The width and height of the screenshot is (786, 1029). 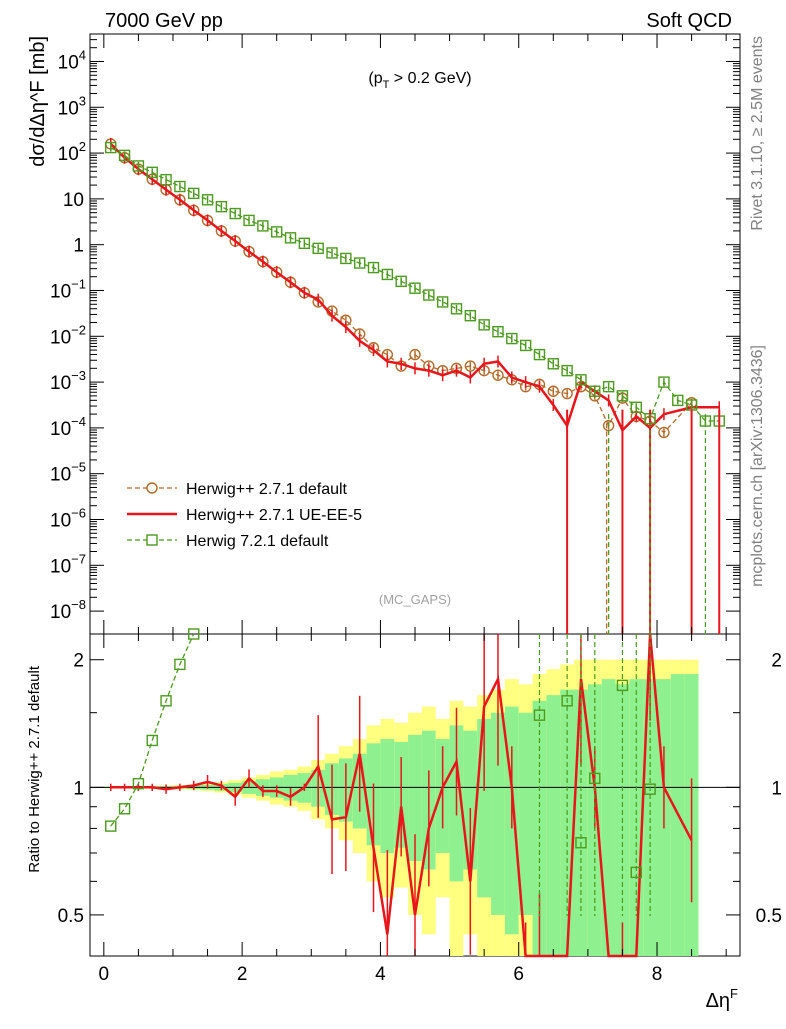 I want to click on y-tick-exponent: −3, so click(x=78, y=375).